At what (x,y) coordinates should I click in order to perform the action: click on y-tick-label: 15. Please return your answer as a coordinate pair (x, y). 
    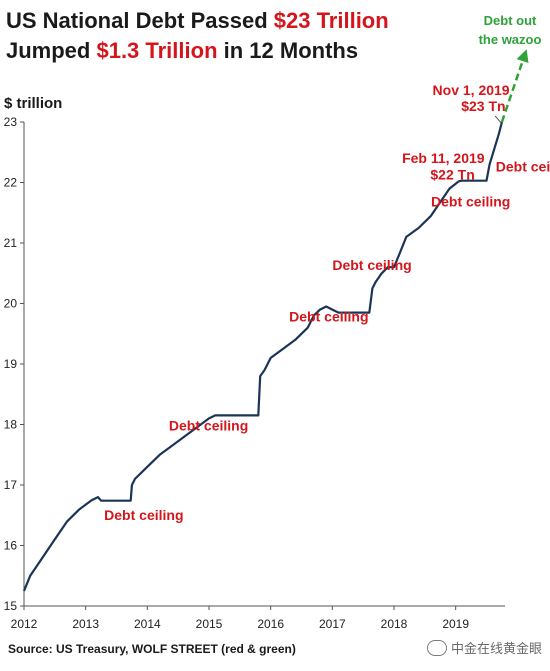
    Looking at the image, I should click on (11, 606).